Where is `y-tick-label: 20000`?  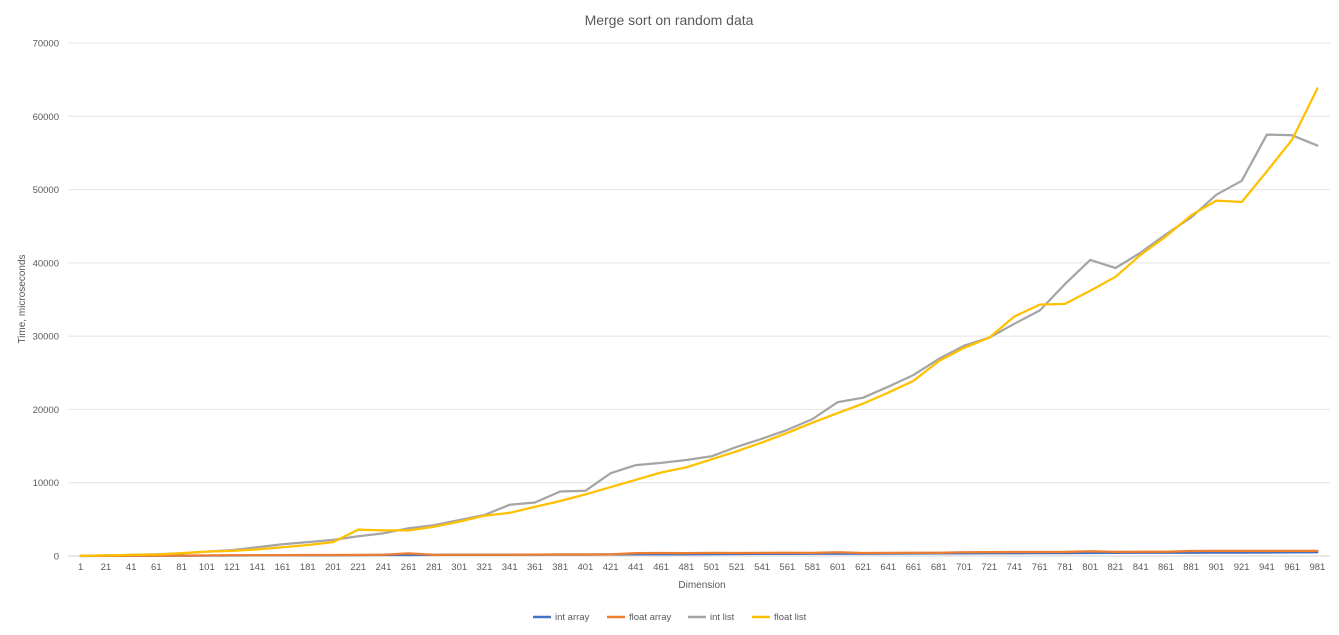 y-tick-label: 20000 is located at coordinates (46, 410).